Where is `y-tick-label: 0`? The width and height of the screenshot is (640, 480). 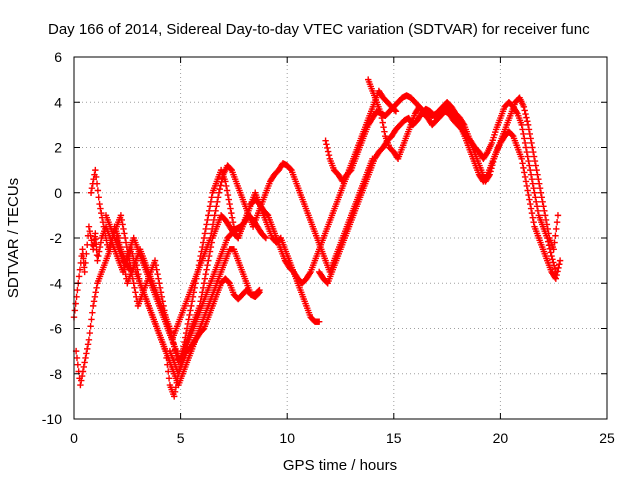 y-tick-label: 0 is located at coordinates (58, 193).